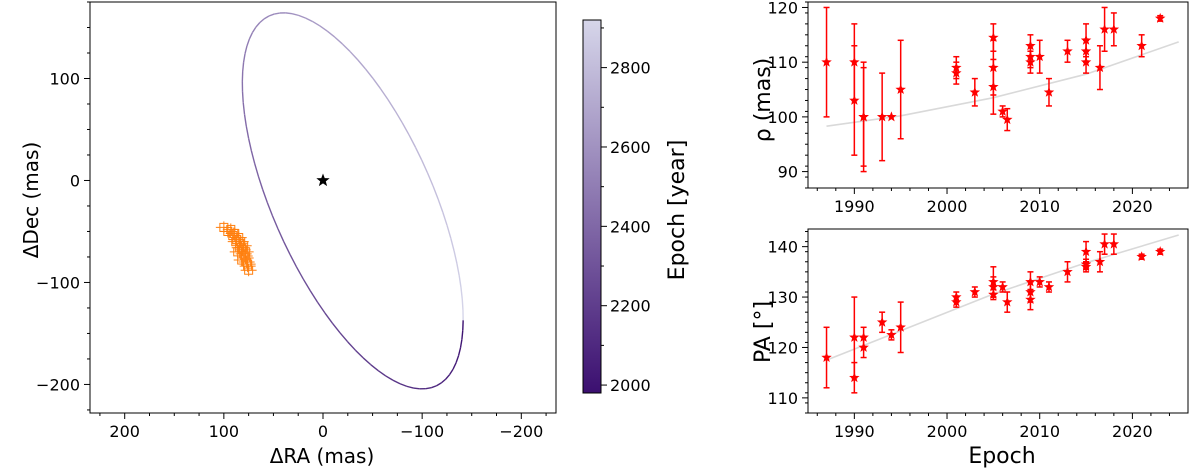 The height and width of the screenshot is (470, 1200). Describe the element at coordinates (630, 306) in the screenshot. I see `colorbar-tick-label: 2200` at that location.